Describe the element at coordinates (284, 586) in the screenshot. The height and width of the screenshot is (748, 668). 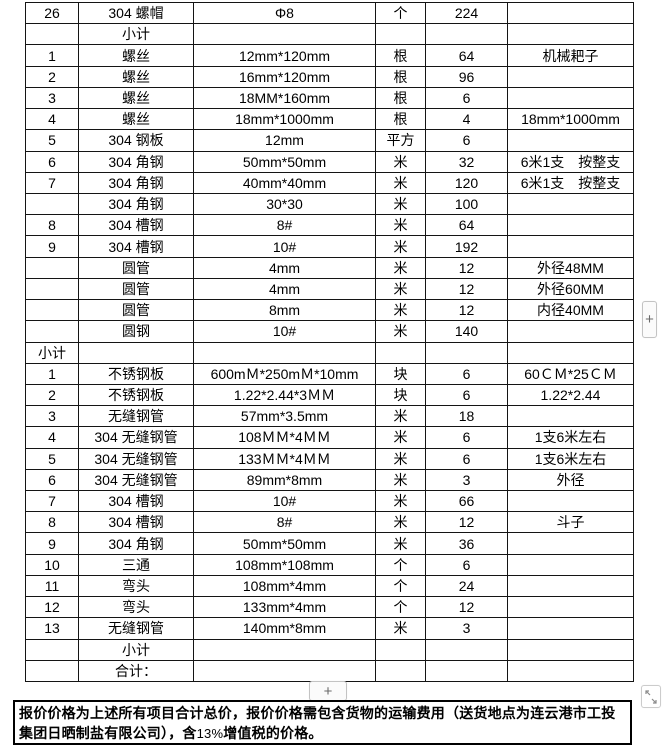
I see `table-cell: 108mm*4mm` at that location.